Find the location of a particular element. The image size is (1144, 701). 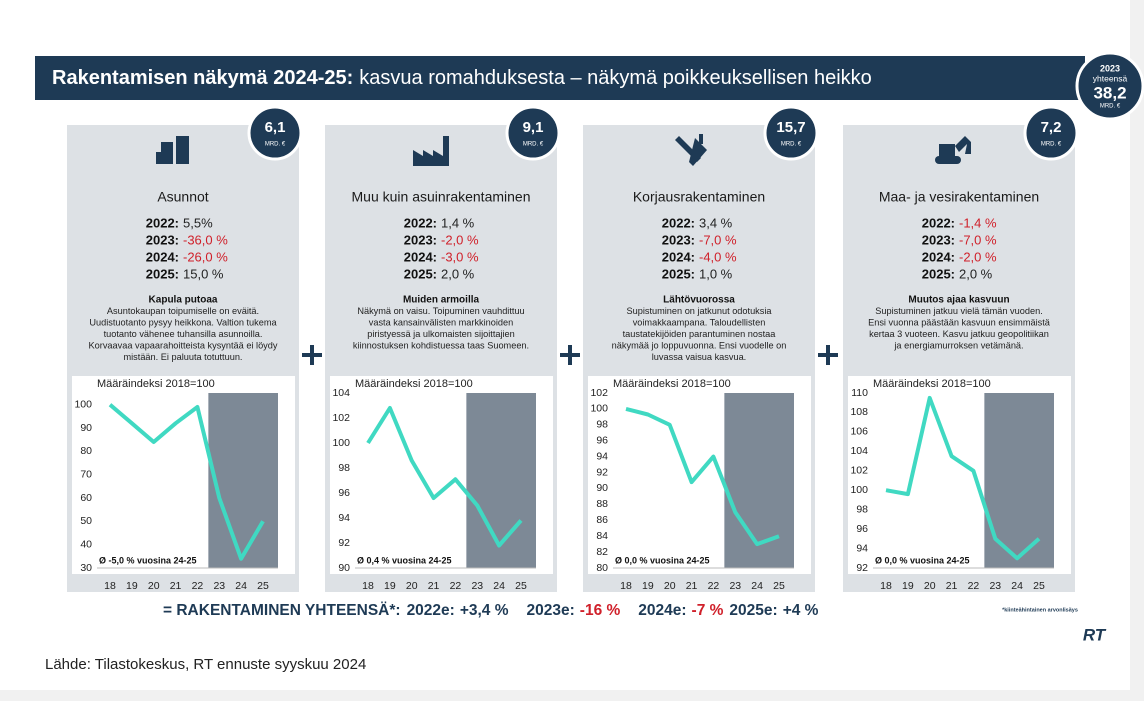

y-tick-label: 50 is located at coordinates (86, 521).